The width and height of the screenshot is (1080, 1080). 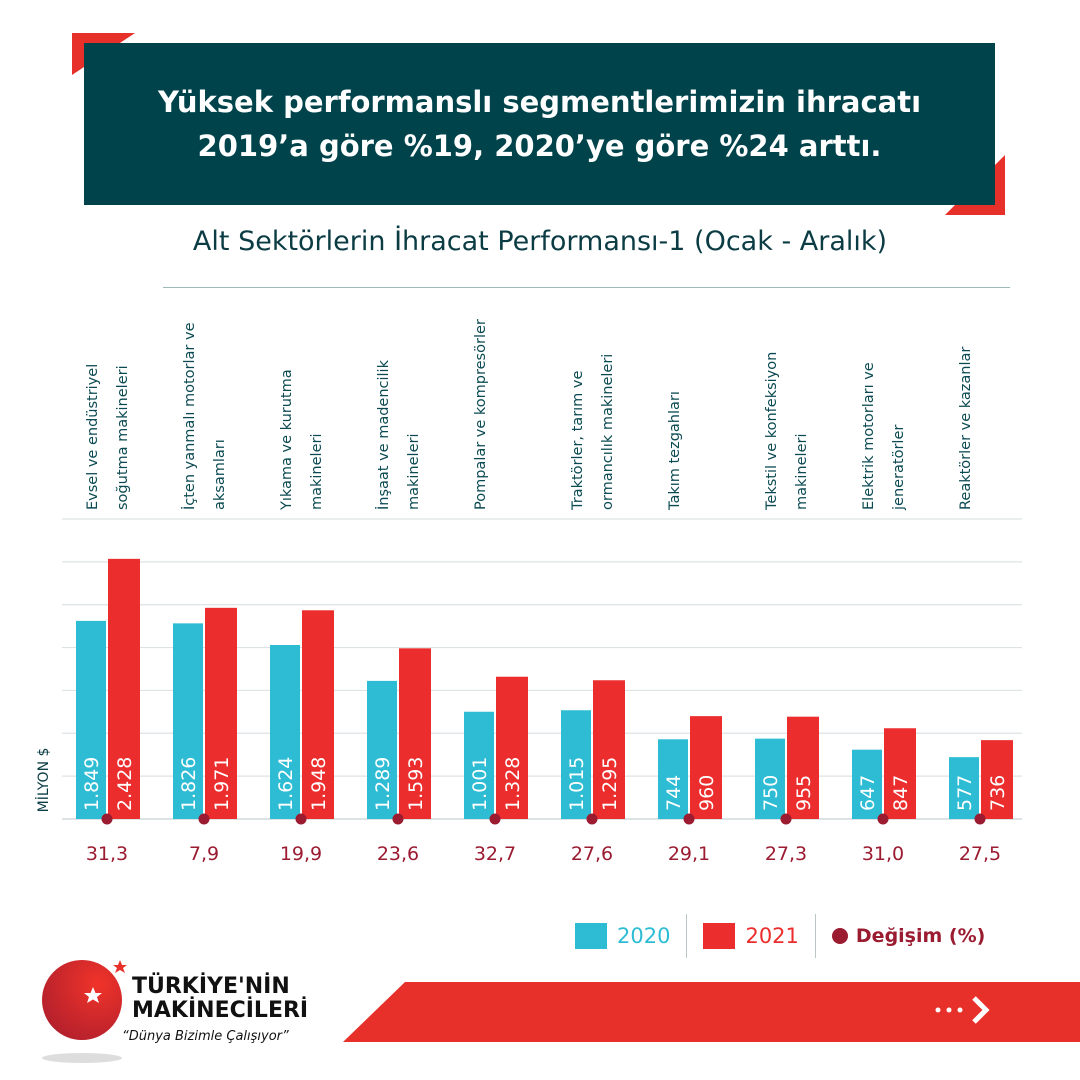 What do you see at coordinates (495, 854) in the screenshot?
I see `change-value-label: 32,7` at bounding box center [495, 854].